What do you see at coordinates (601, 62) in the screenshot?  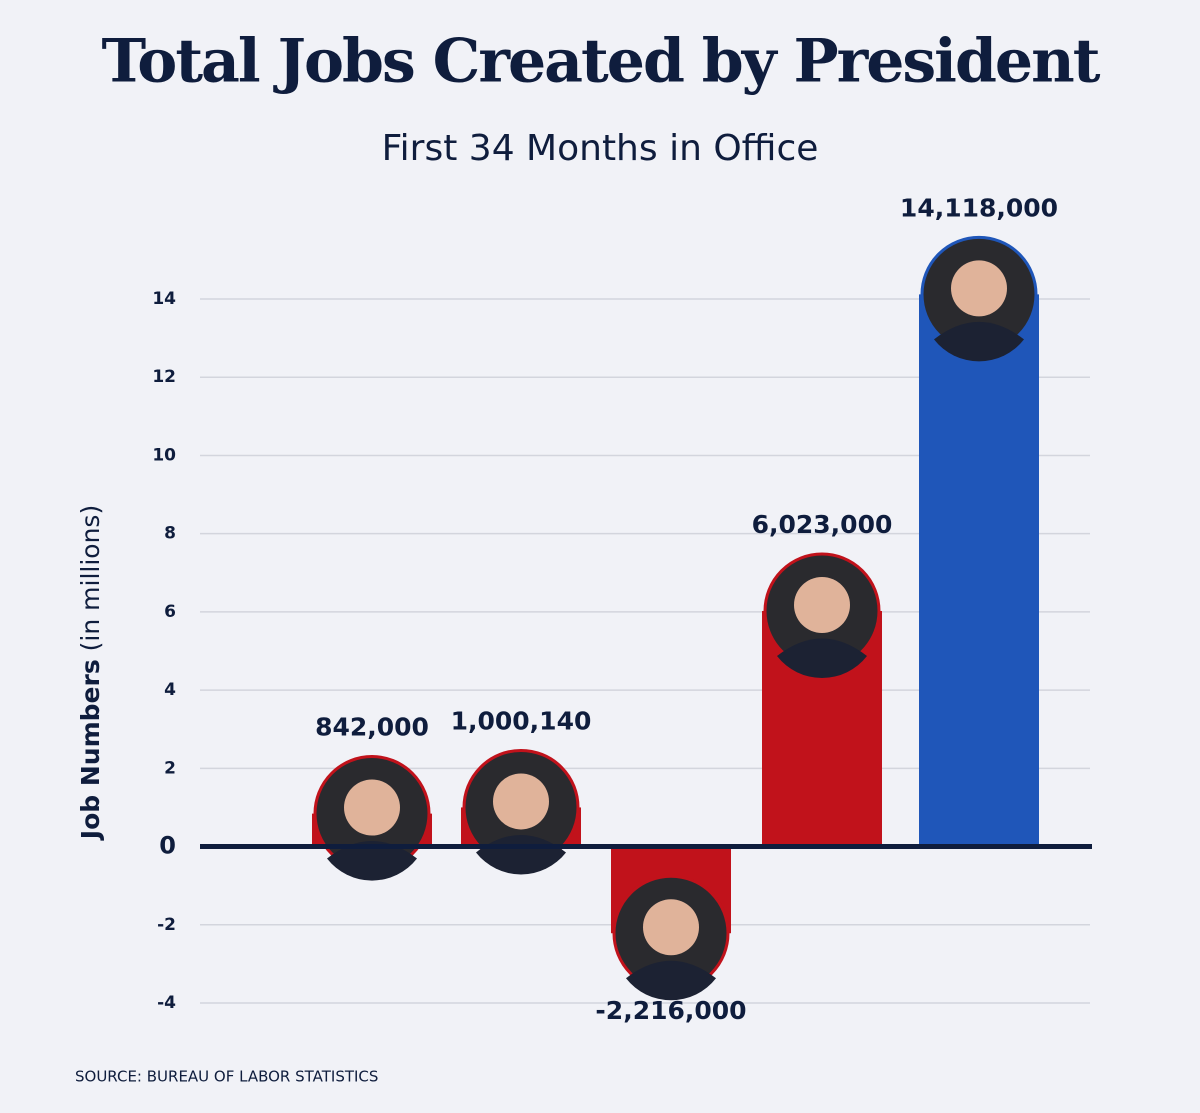 I see `chart-title: Total Jobs Created by President` at bounding box center [601, 62].